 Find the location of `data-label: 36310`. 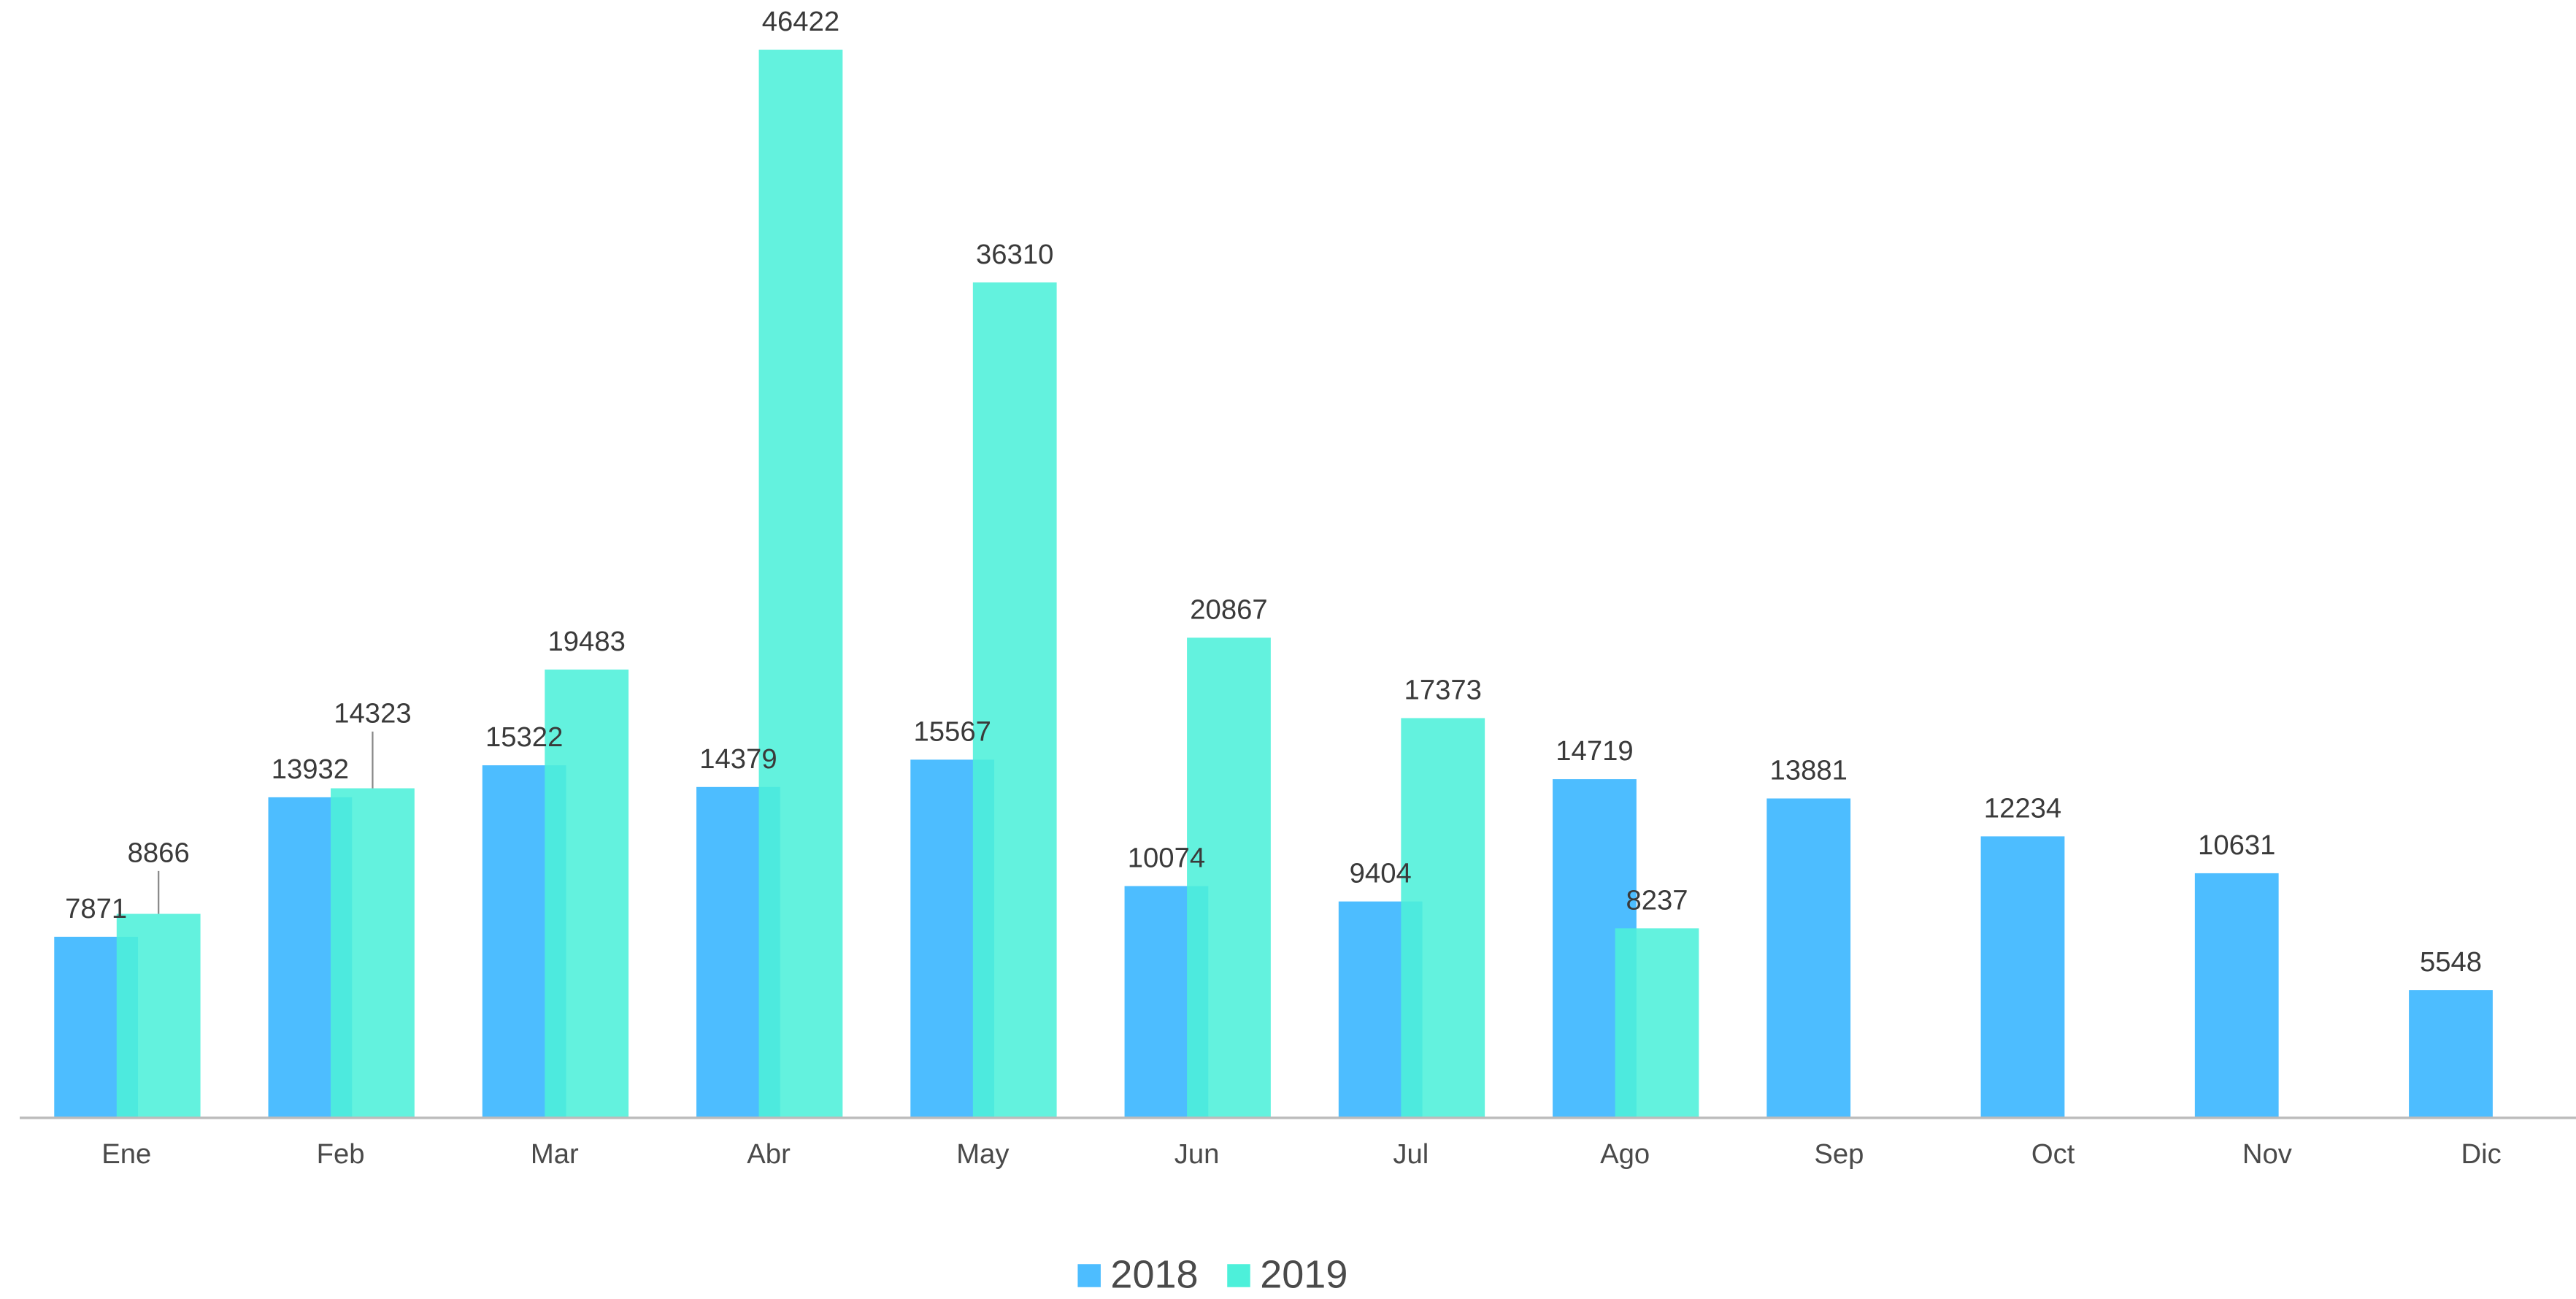

data-label: 36310 is located at coordinates (1014, 254).